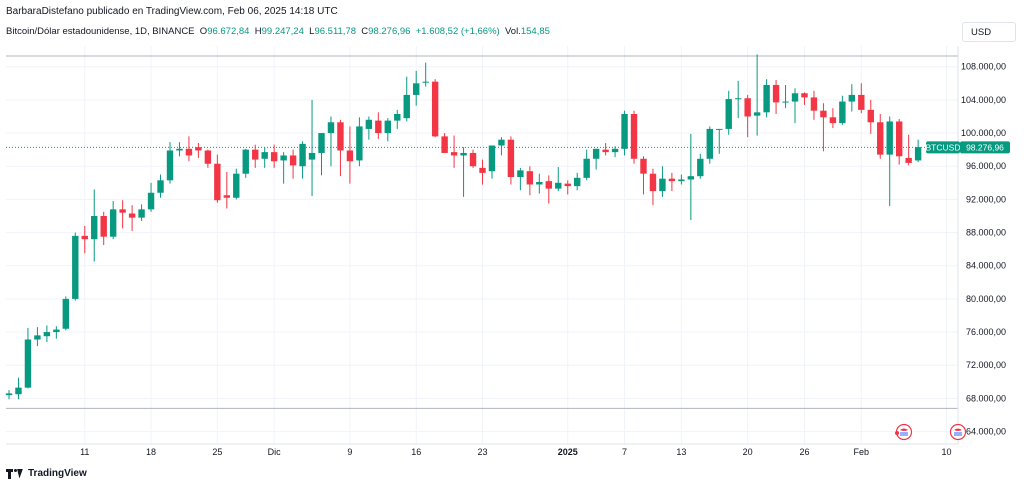 The image size is (1024, 486). I want to click on price-axis-label: 88.000,00, so click(986, 233).